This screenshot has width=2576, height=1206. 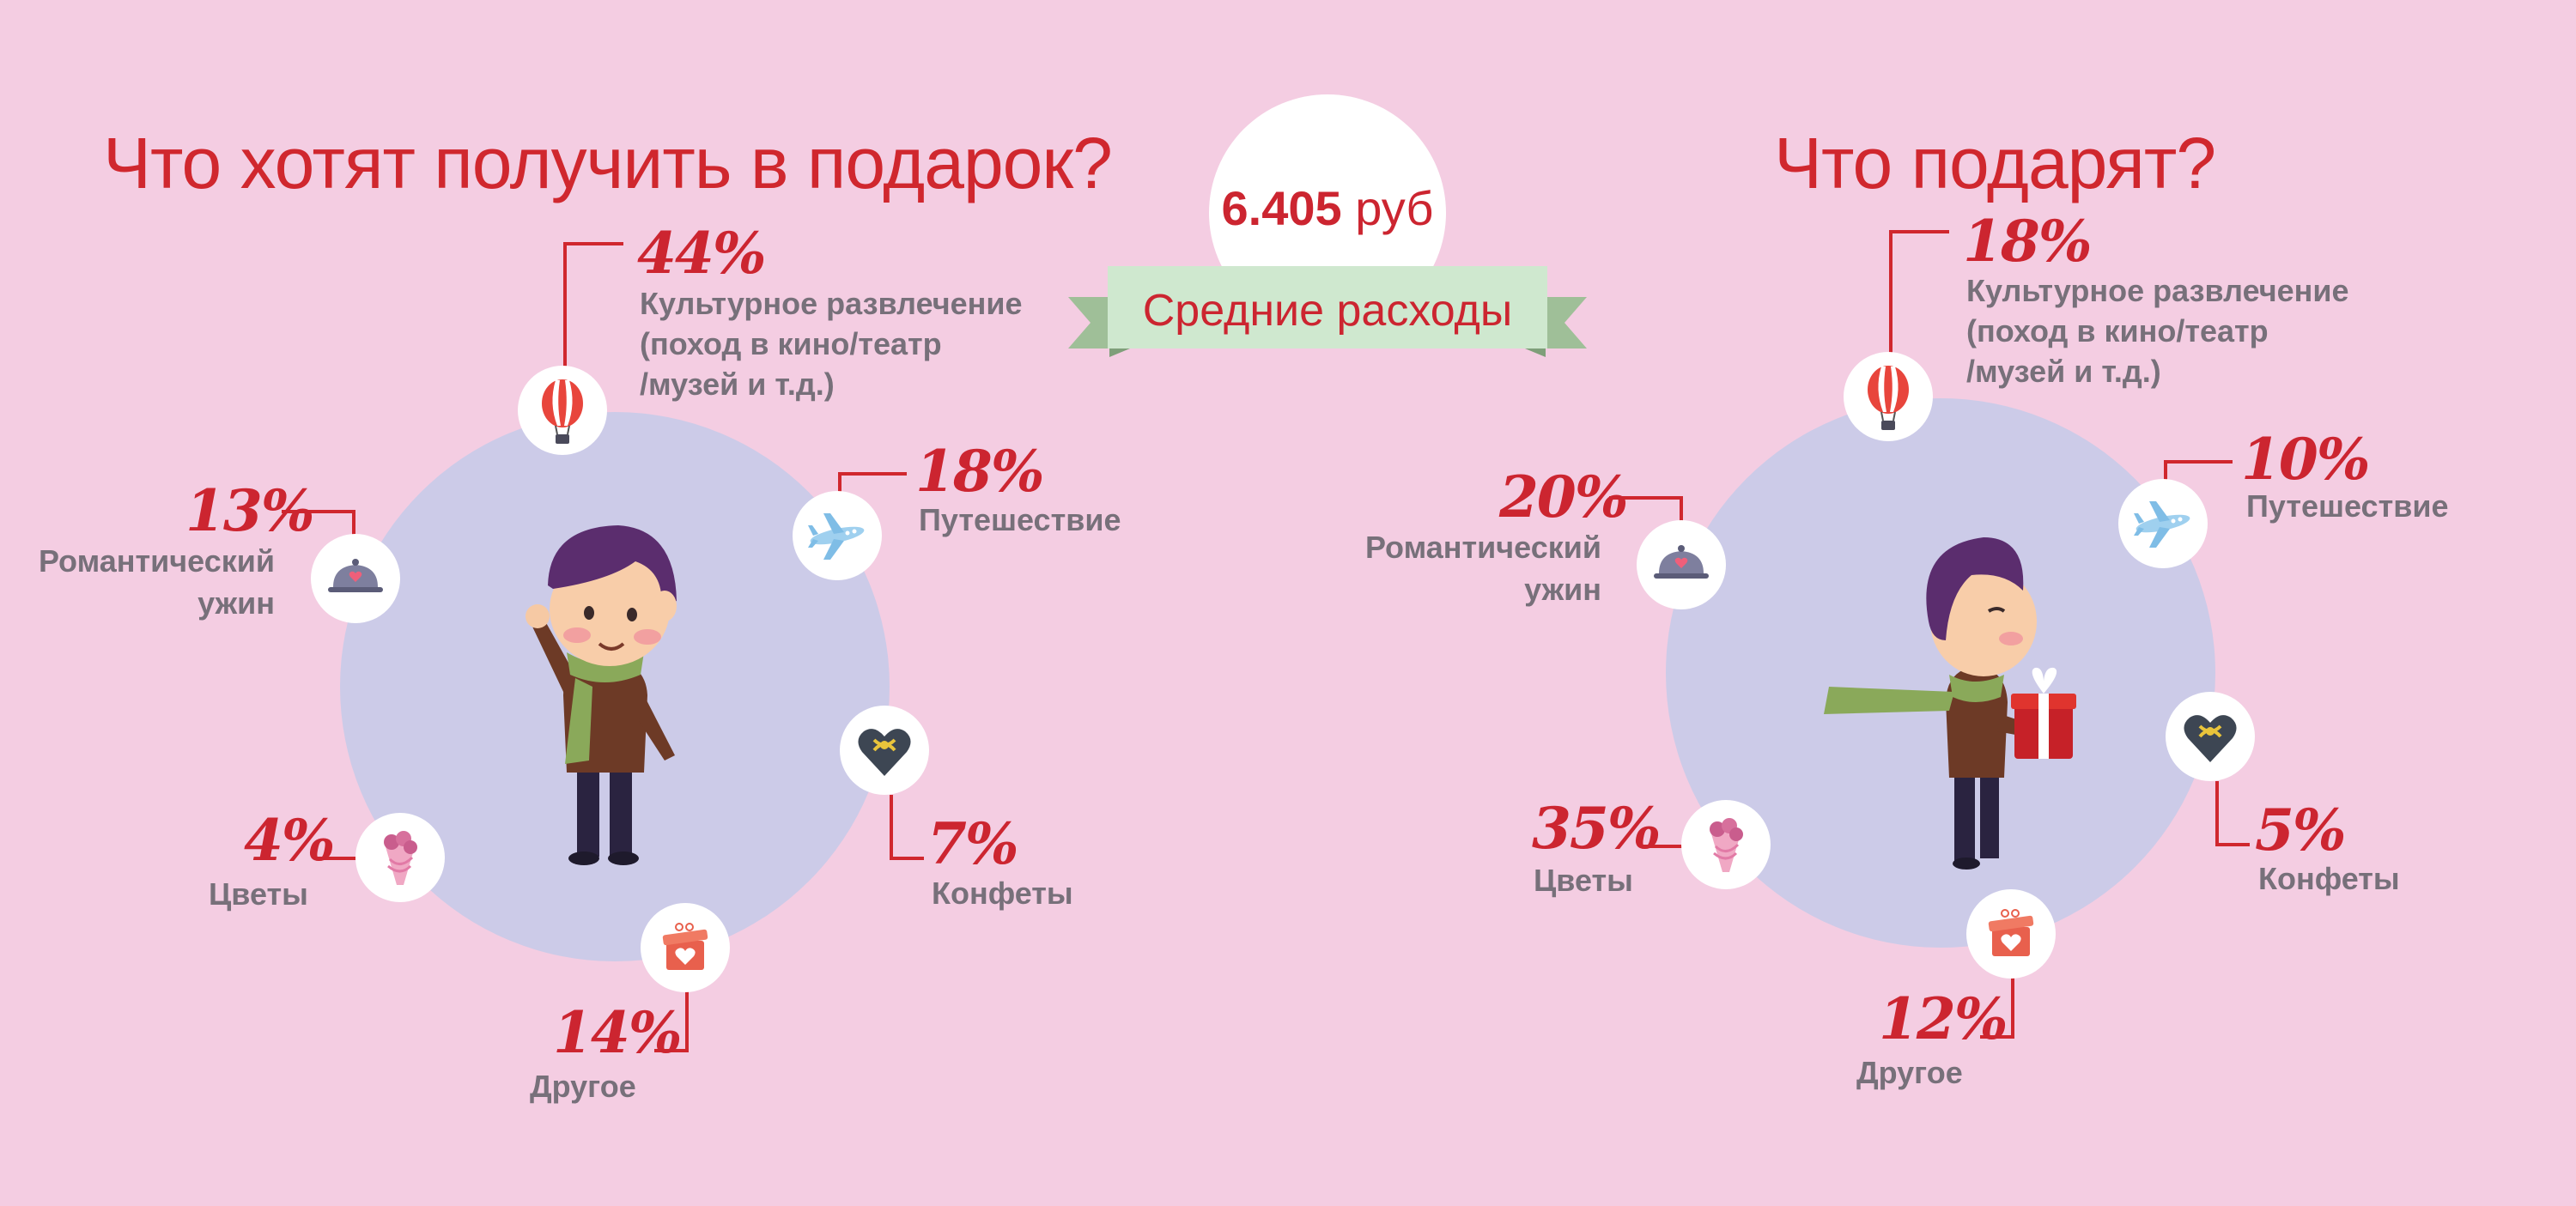 What do you see at coordinates (2118, 330) in the screenshot?
I see `right-culture-label-line2: (поход в кино/театр` at bounding box center [2118, 330].